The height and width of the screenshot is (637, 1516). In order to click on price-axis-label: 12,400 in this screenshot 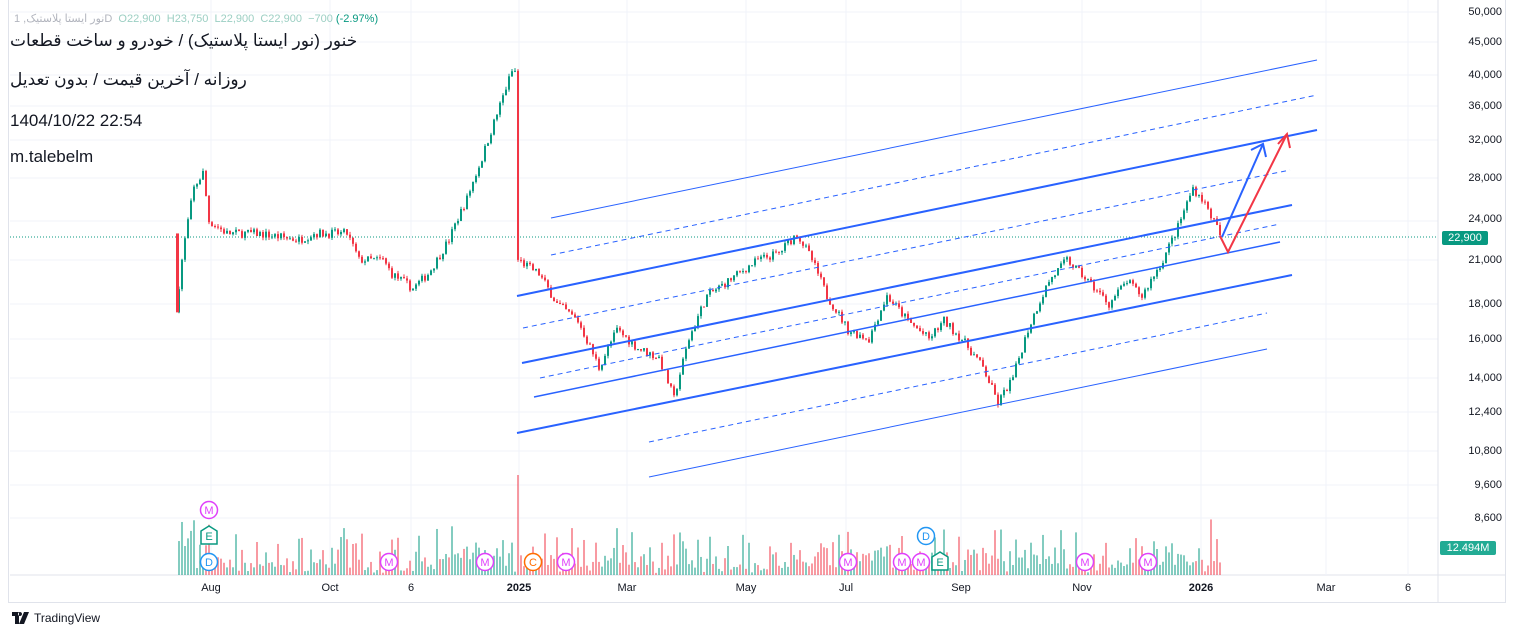, I will do `click(1485, 412)`.